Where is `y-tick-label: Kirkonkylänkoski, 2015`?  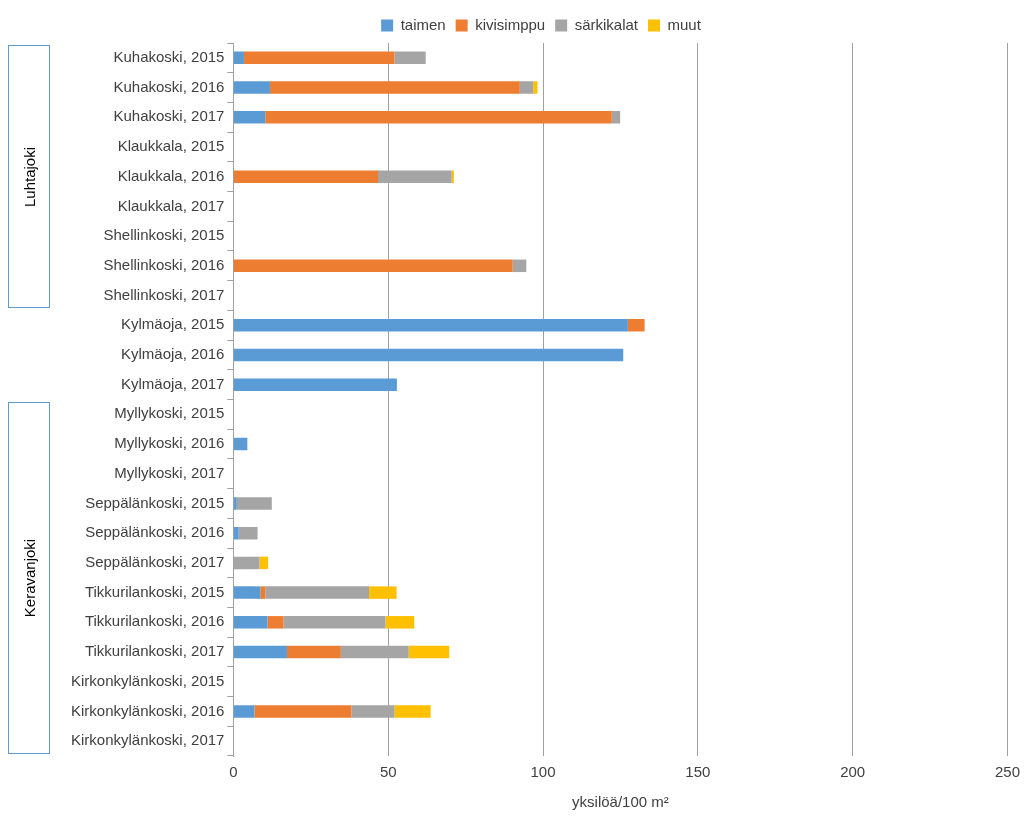 y-tick-label: Kirkonkylänkoski, 2015 is located at coordinates (147, 680).